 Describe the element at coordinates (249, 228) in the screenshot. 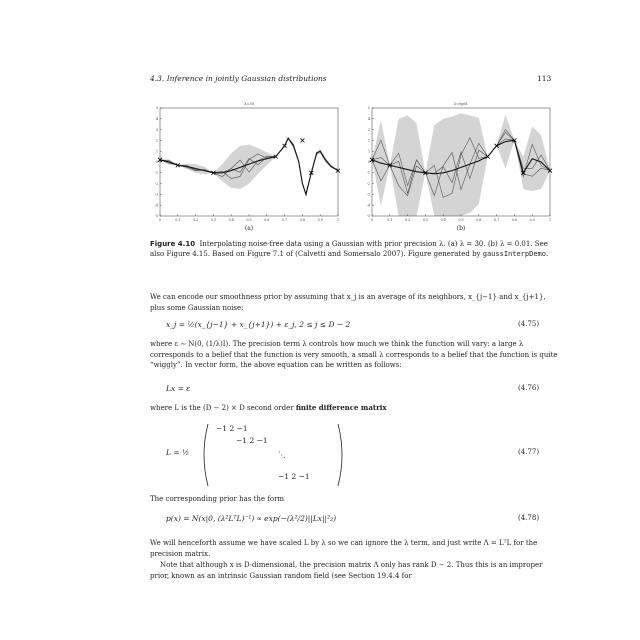

I see `panel-label: (a)` at that location.